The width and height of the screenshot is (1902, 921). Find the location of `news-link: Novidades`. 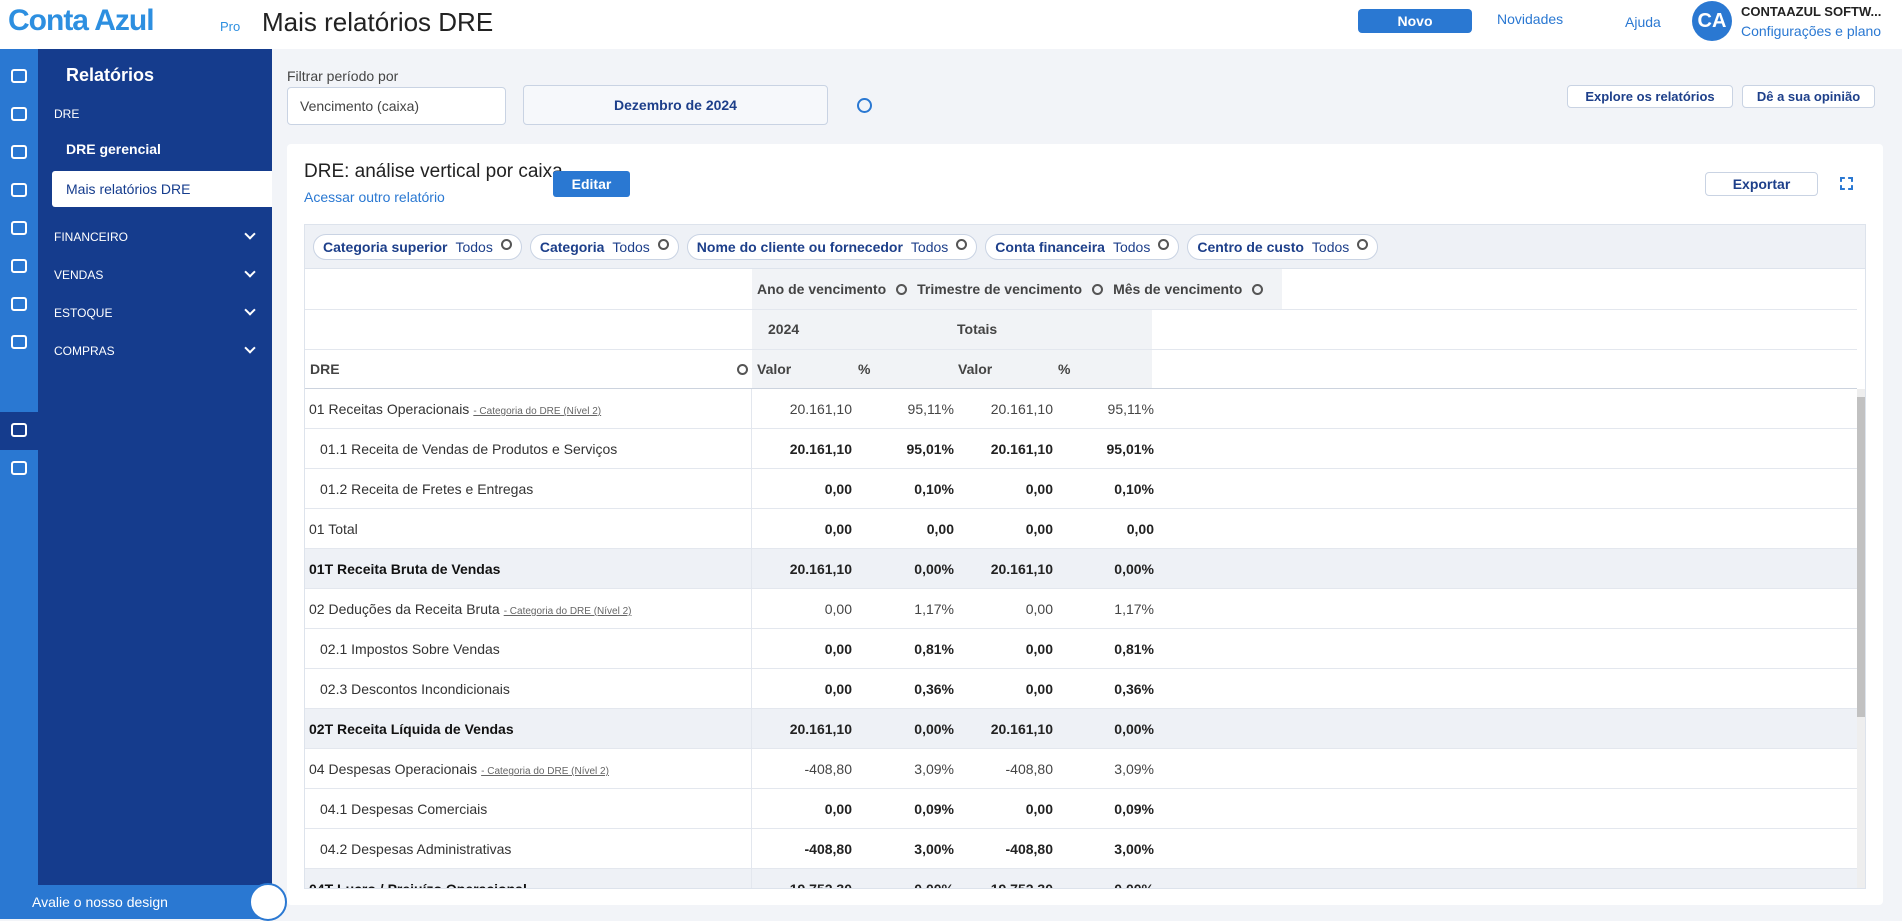

news-link: Novidades is located at coordinates (1530, 19).